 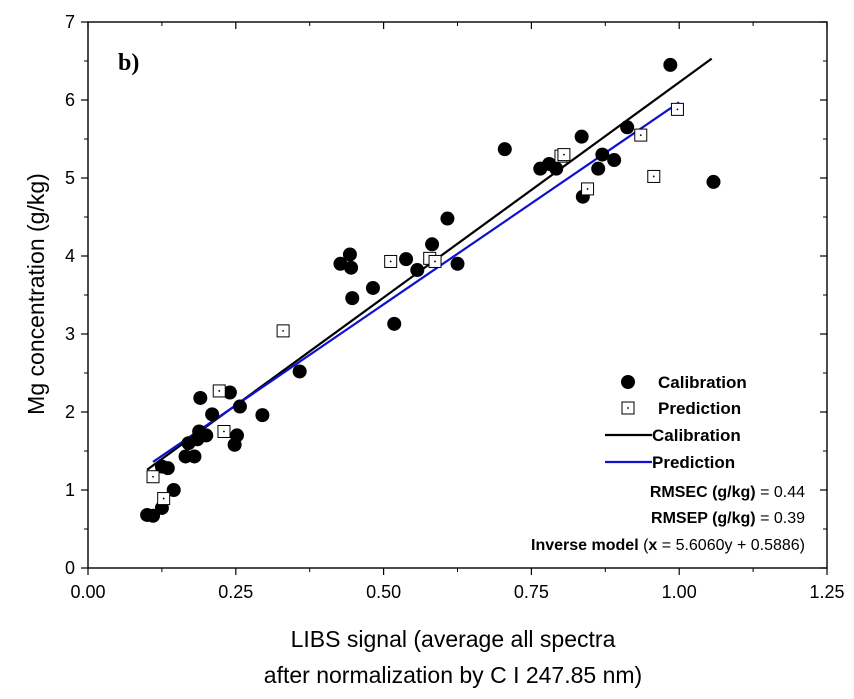 I want to click on y-tick-label: 3, so click(x=70, y=334).